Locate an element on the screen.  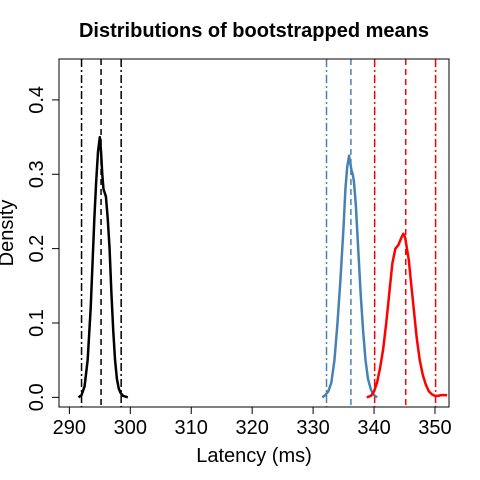
y-tick-label: 0.3 is located at coordinates (37, 174).